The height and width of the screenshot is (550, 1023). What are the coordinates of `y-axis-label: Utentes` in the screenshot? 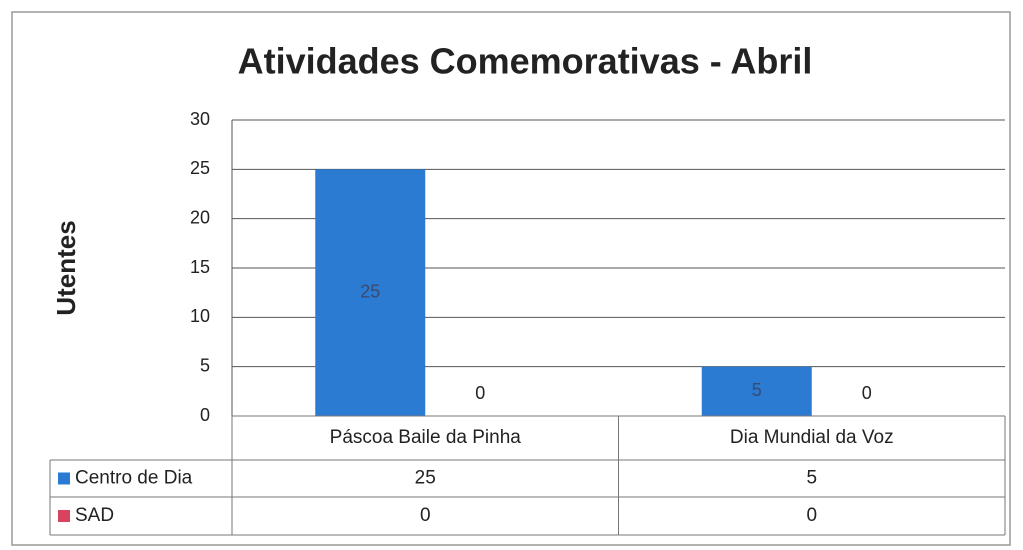 It's located at (66, 267).